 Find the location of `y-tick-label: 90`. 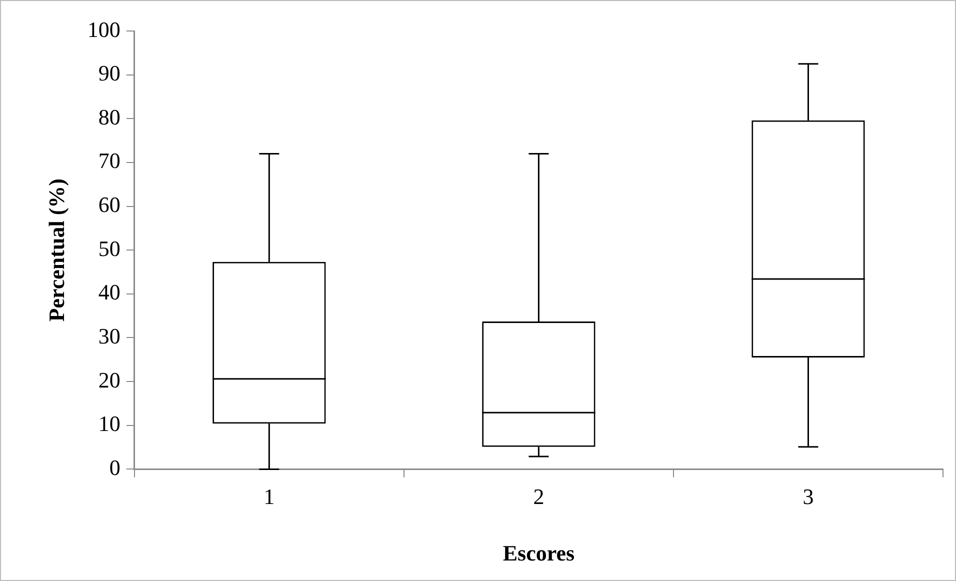

y-tick-label: 90 is located at coordinates (109, 73).